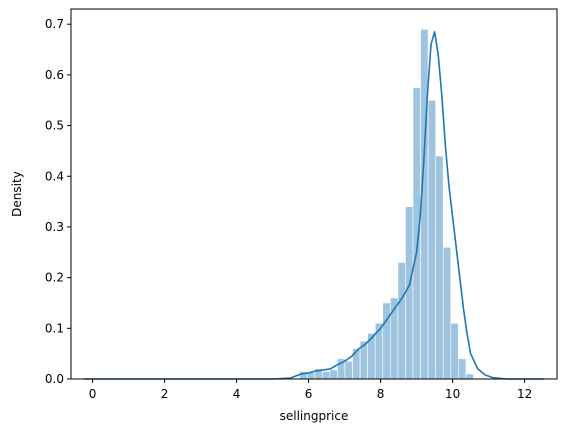 This screenshot has height=432, width=567. What do you see at coordinates (381, 394) in the screenshot?
I see `x-tick-label: 8` at bounding box center [381, 394].